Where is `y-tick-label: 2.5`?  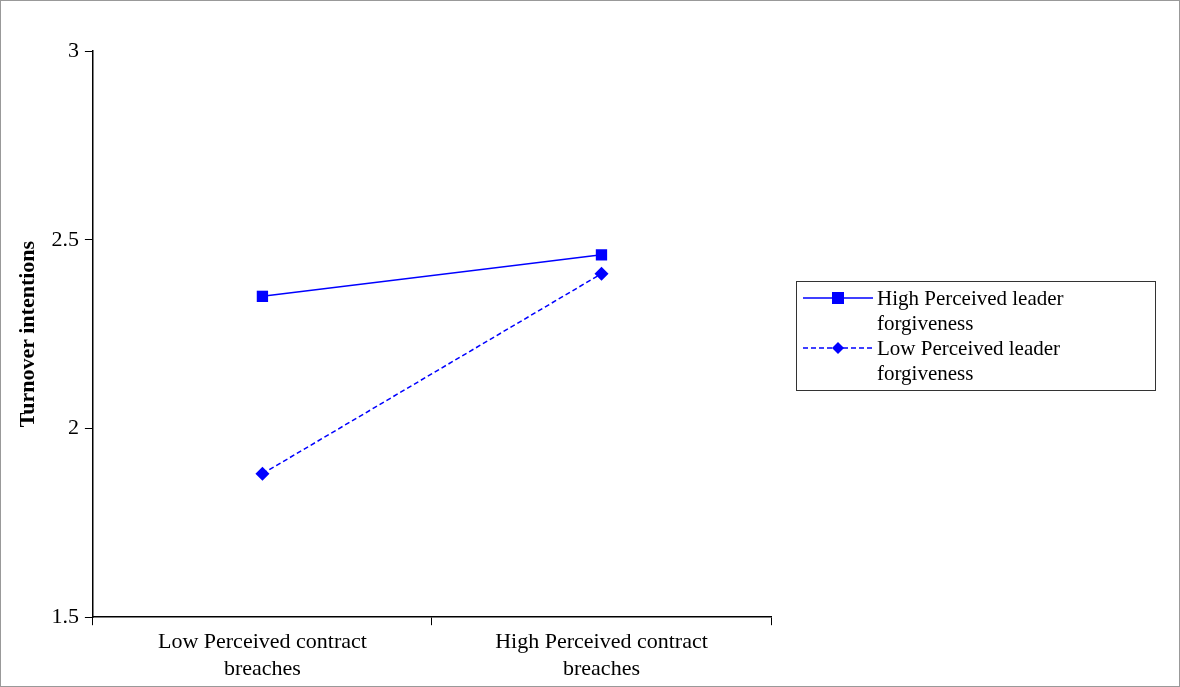
y-tick-label: 2.5 is located at coordinates (65, 238).